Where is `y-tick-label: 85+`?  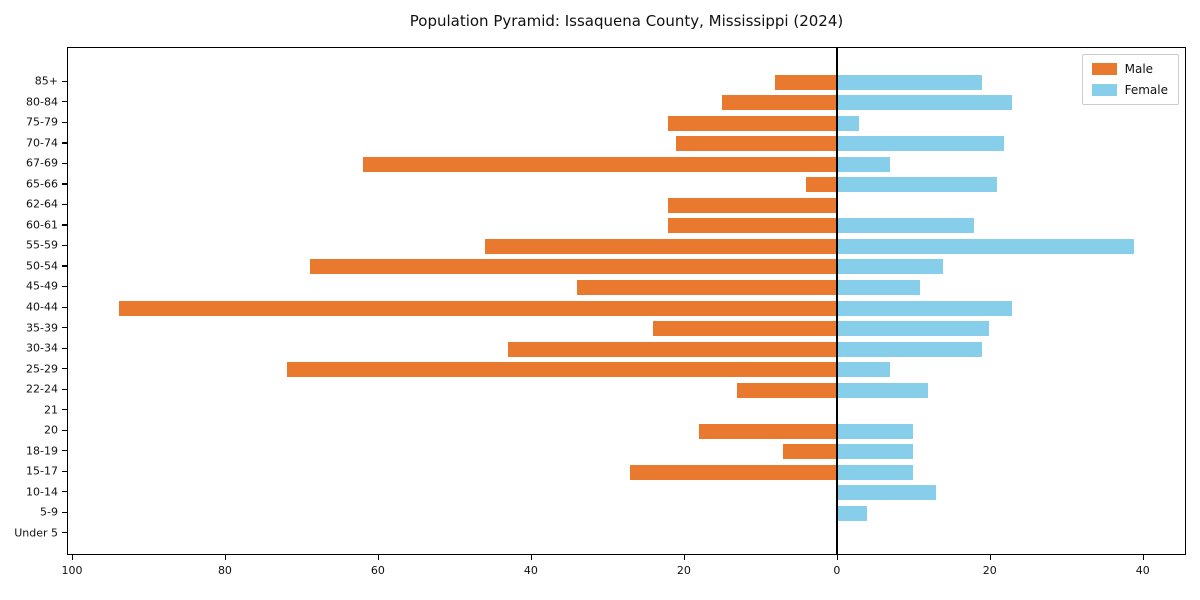 y-tick-label: 85+ is located at coordinates (46, 81).